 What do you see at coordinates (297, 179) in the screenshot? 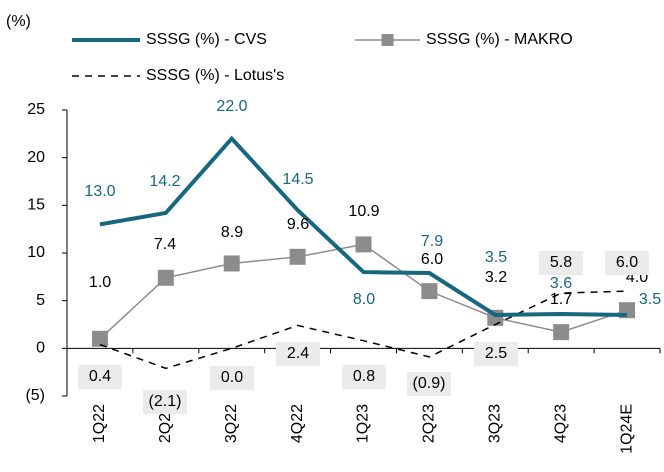
I see `data-label: 14.5` at bounding box center [297, 179].